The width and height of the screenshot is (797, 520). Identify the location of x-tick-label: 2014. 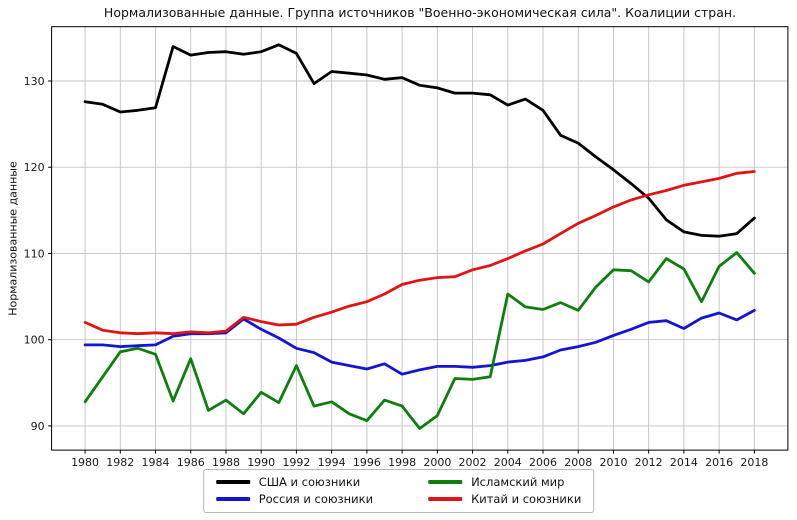
(684, 462).